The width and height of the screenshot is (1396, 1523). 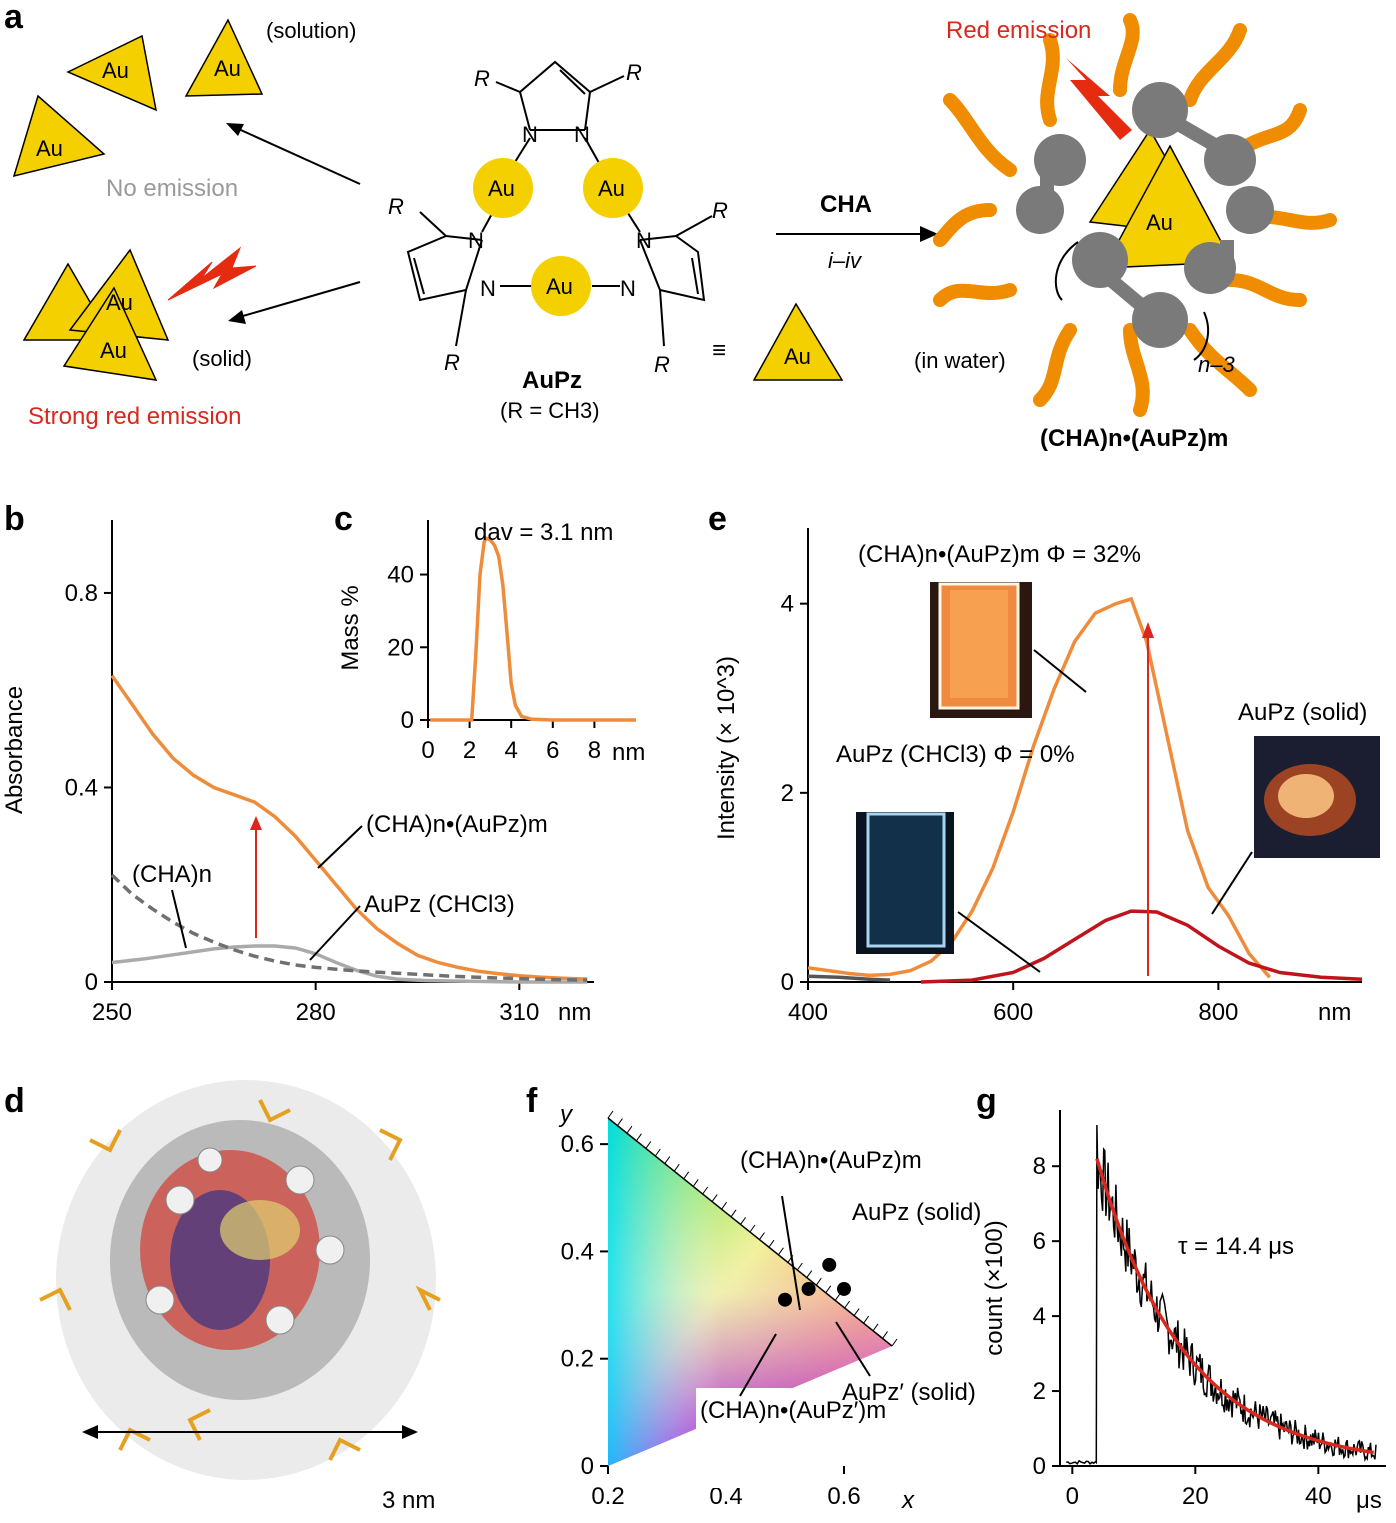 I want to click on label-cha-aupz-prime: (CHA)n•(AuPz′)m, so click(x=793, y=1410).